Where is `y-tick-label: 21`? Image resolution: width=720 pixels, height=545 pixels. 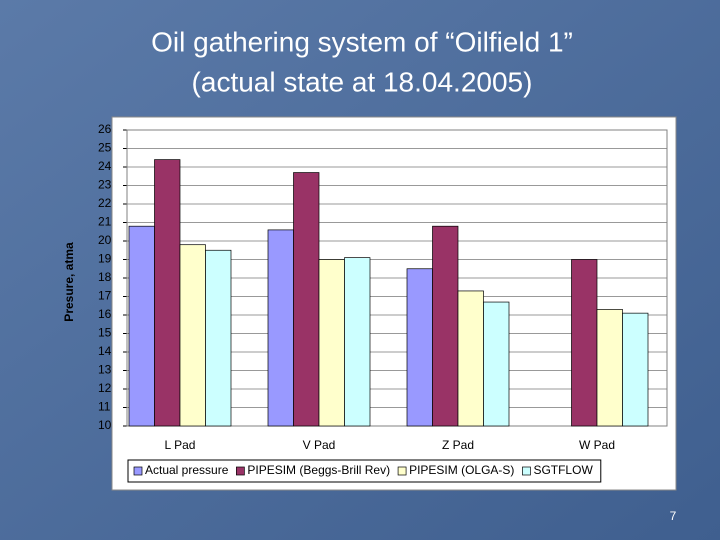 y-tick-label: 21 is located at coordinates (105, 222).